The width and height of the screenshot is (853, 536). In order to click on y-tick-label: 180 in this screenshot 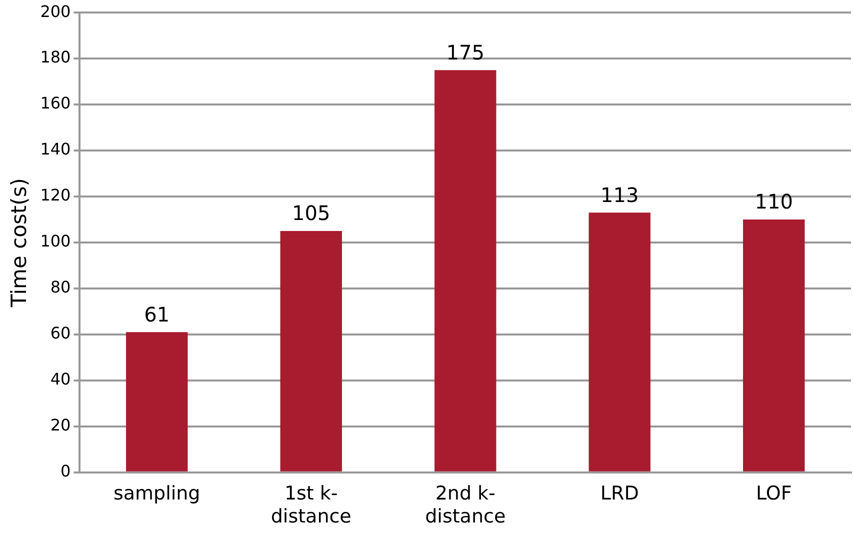, I will do `click(55, 57)`.